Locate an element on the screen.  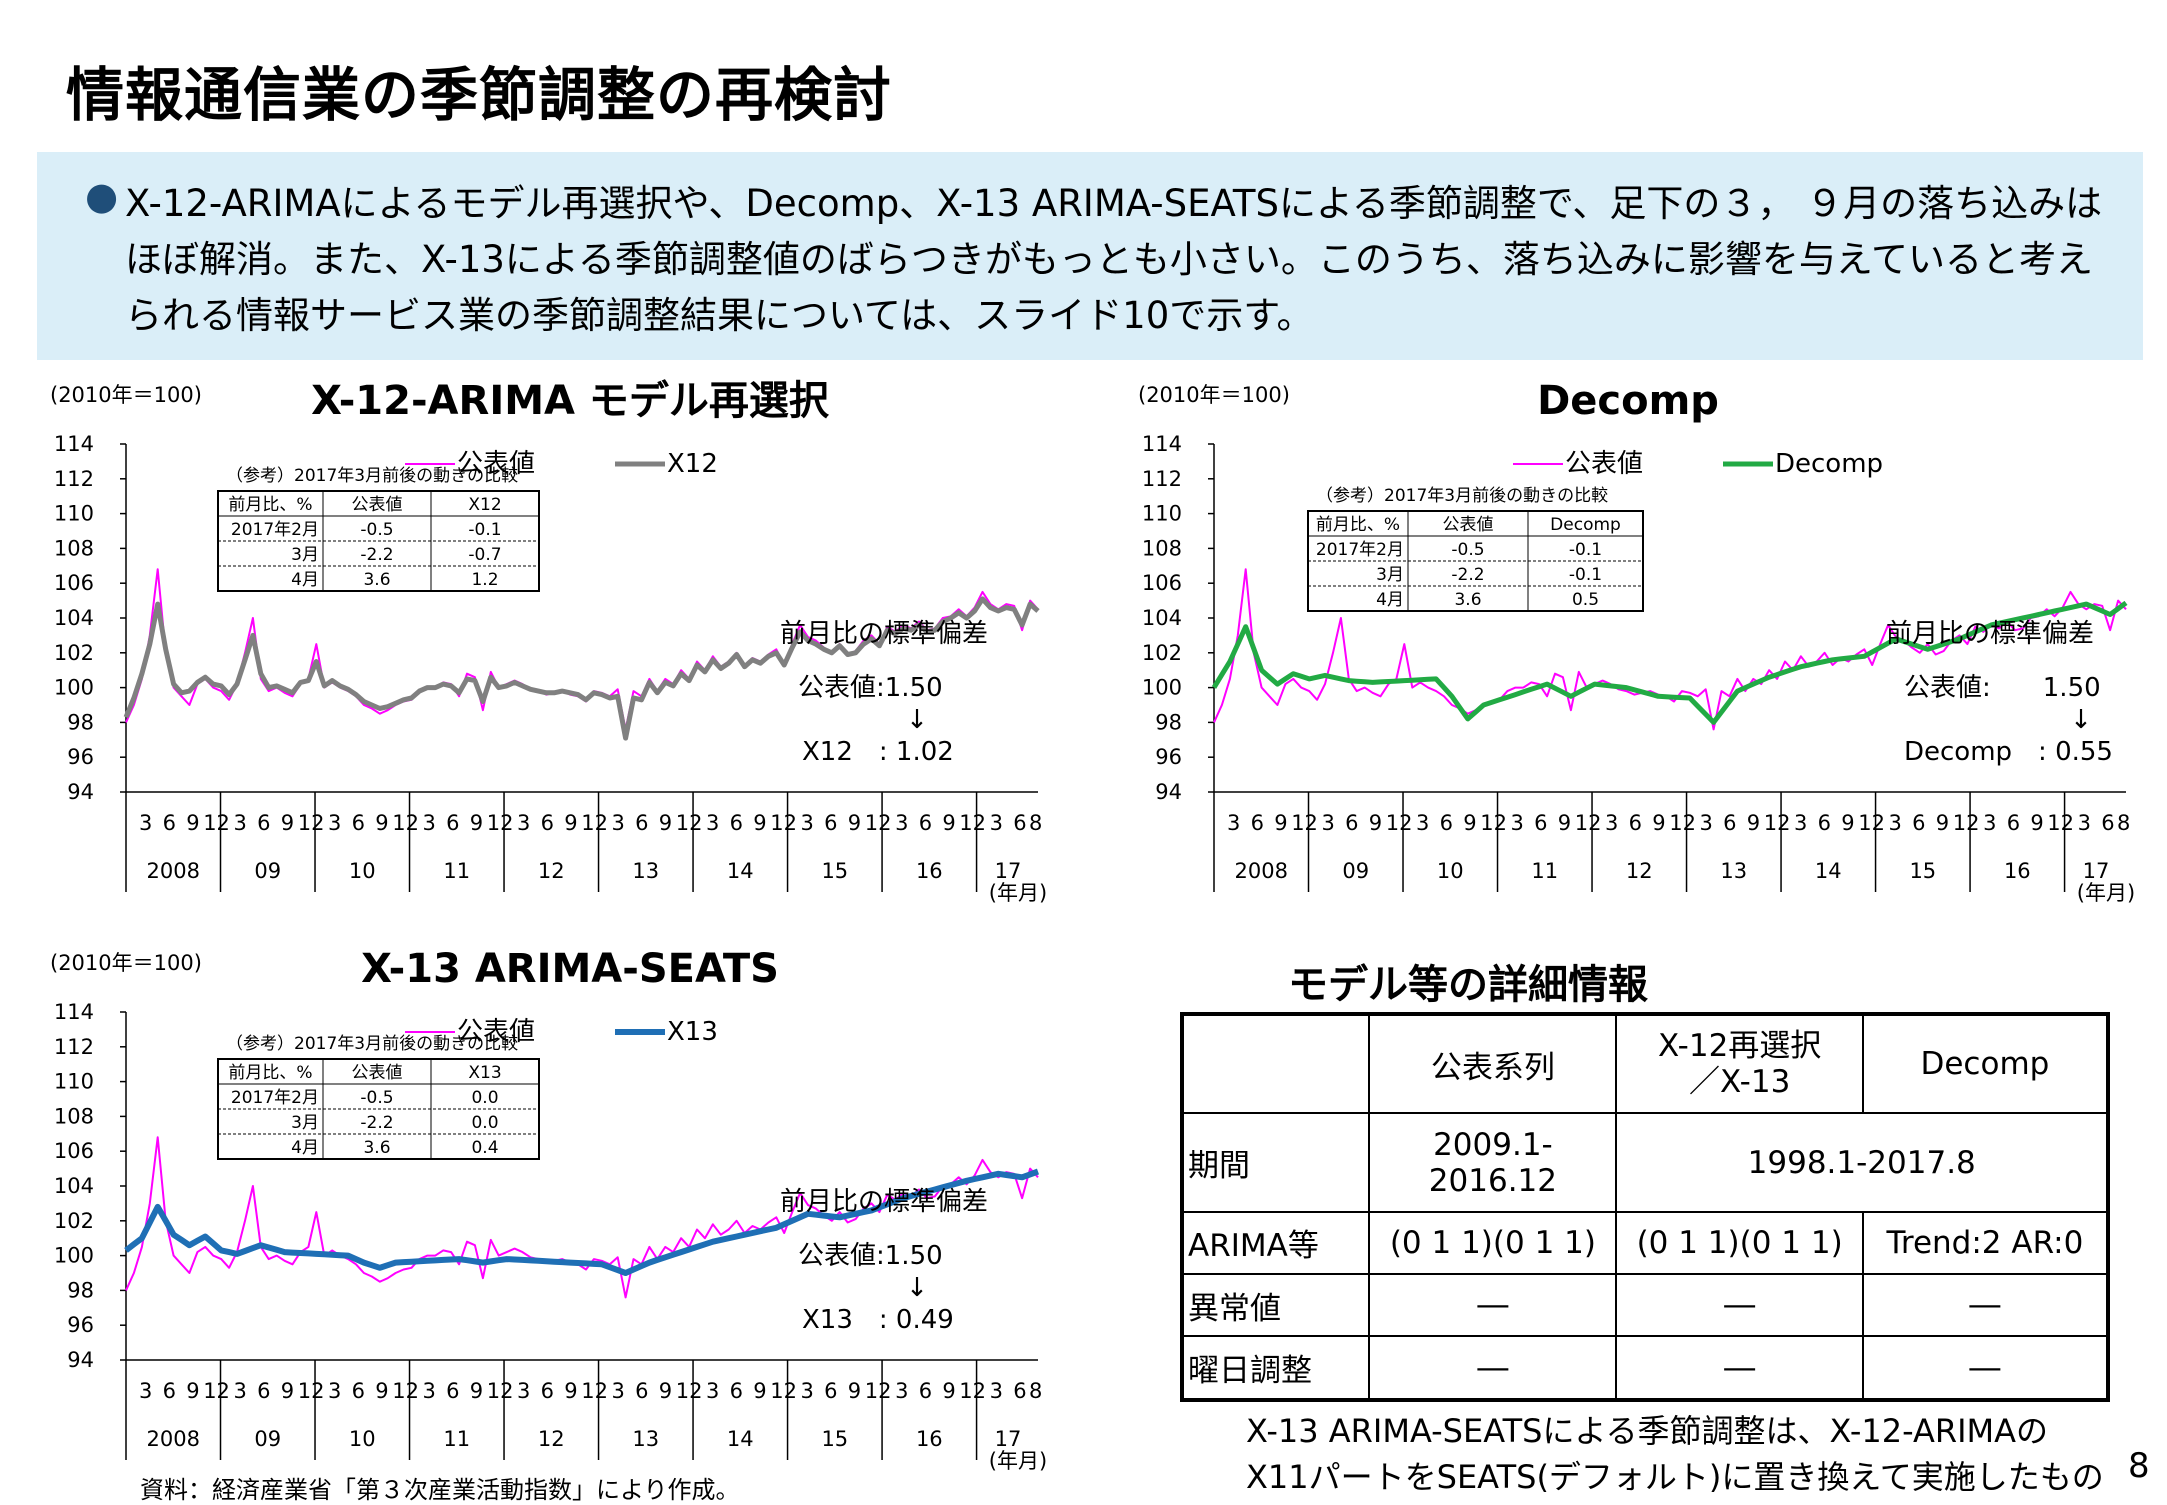
legend-label: Decomp is located at coordinates (1829, 464).